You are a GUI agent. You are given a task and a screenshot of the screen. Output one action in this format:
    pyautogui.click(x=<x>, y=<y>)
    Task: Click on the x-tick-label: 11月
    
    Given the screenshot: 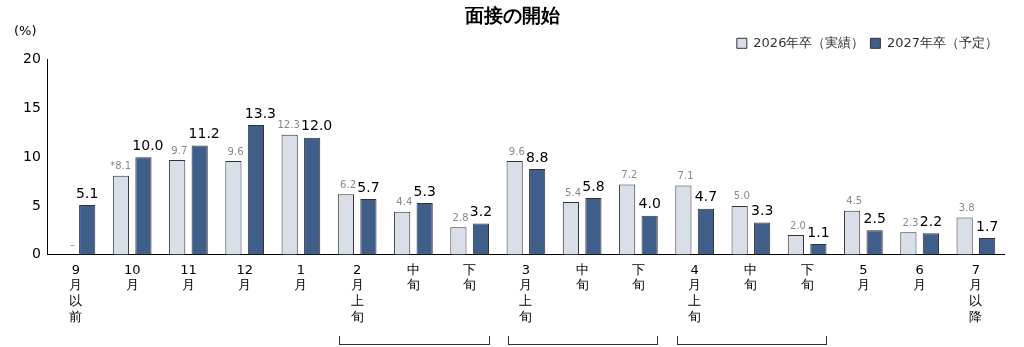 What is the action you would take?
    pyautogui.click(x=188, y=277)
    